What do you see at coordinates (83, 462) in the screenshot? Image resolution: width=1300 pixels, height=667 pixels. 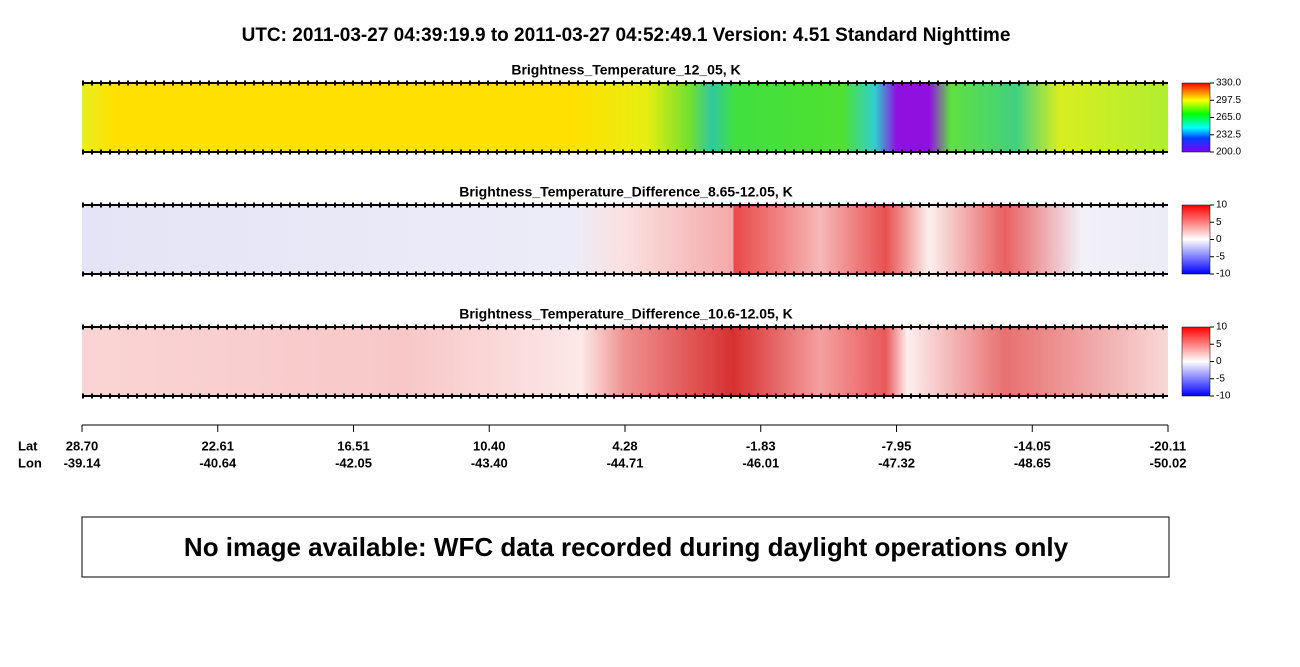 I see `lon-tick-label: -39.14` at bounding box center [83, 462].